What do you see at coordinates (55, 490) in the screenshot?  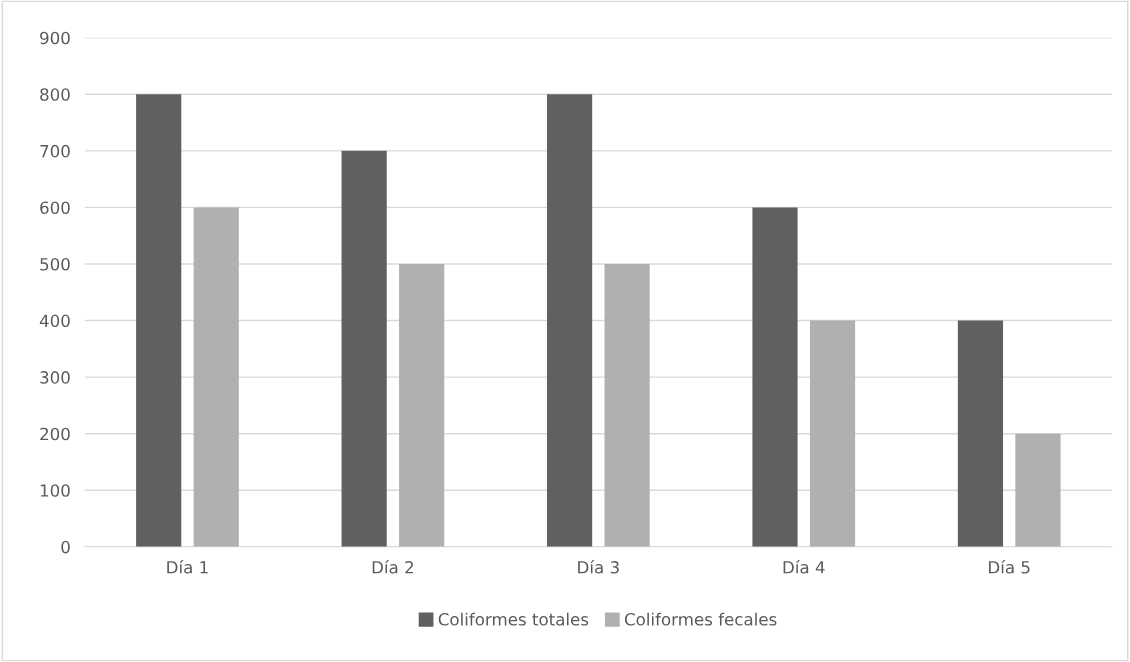 I see `y-tick-label: 100` at bounding box center [55, 490].